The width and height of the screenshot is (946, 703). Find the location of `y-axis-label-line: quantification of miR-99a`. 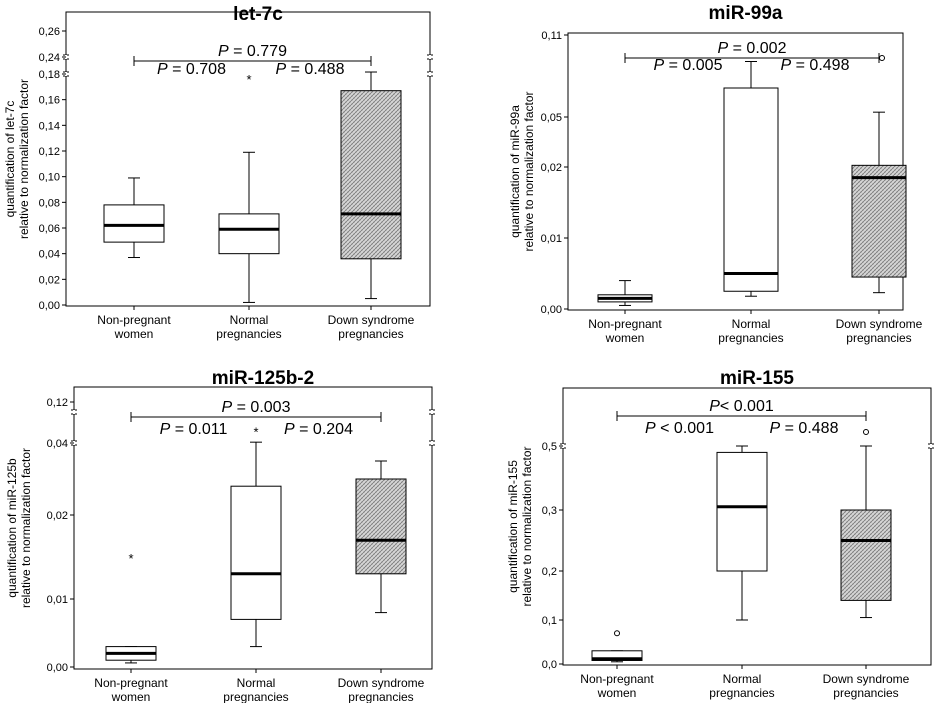

y-axis-label-line: quantification of miR-99a is located at coordinates (515, 171).